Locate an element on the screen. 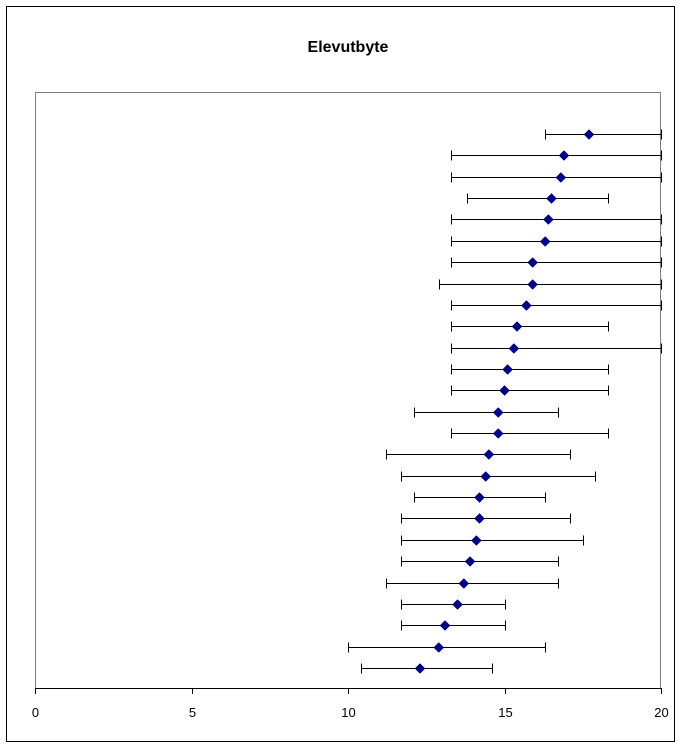  x-tick-label: 10 is located at coordinates (348, 712).